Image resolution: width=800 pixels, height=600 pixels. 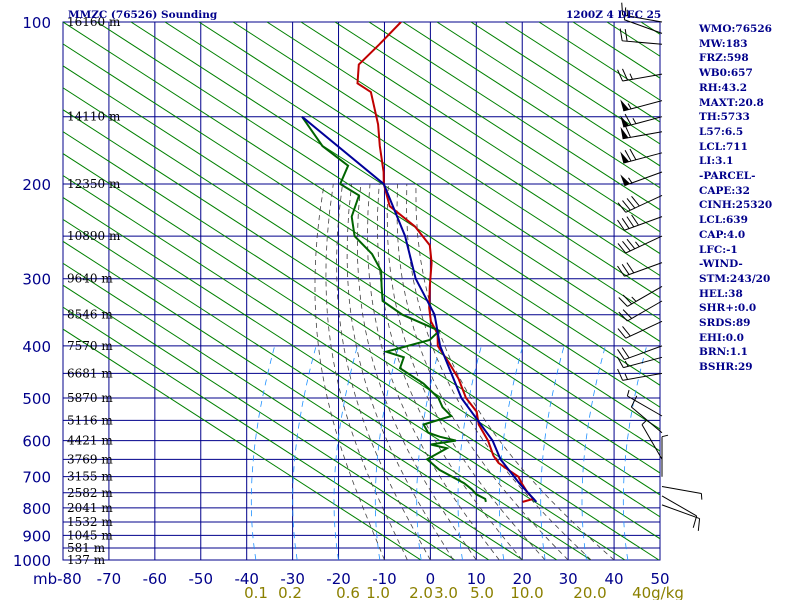 What do you see at coordinates (90, 441) in the screenshot?
I see `height-label: 4421 m` at bounding box center [90, 441].